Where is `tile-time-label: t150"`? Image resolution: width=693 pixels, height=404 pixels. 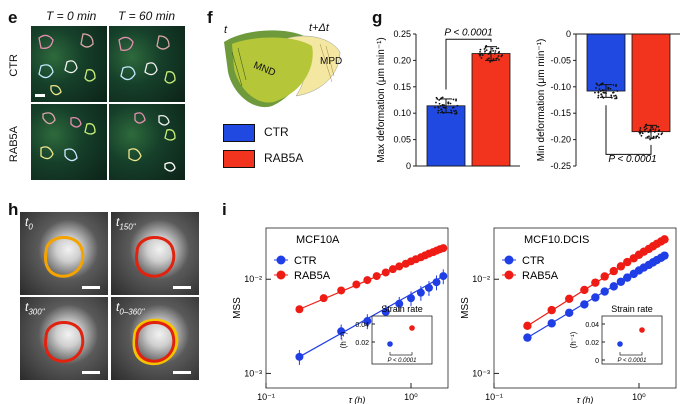
tile-time-label: t150" is located at coordinates (126, 223).